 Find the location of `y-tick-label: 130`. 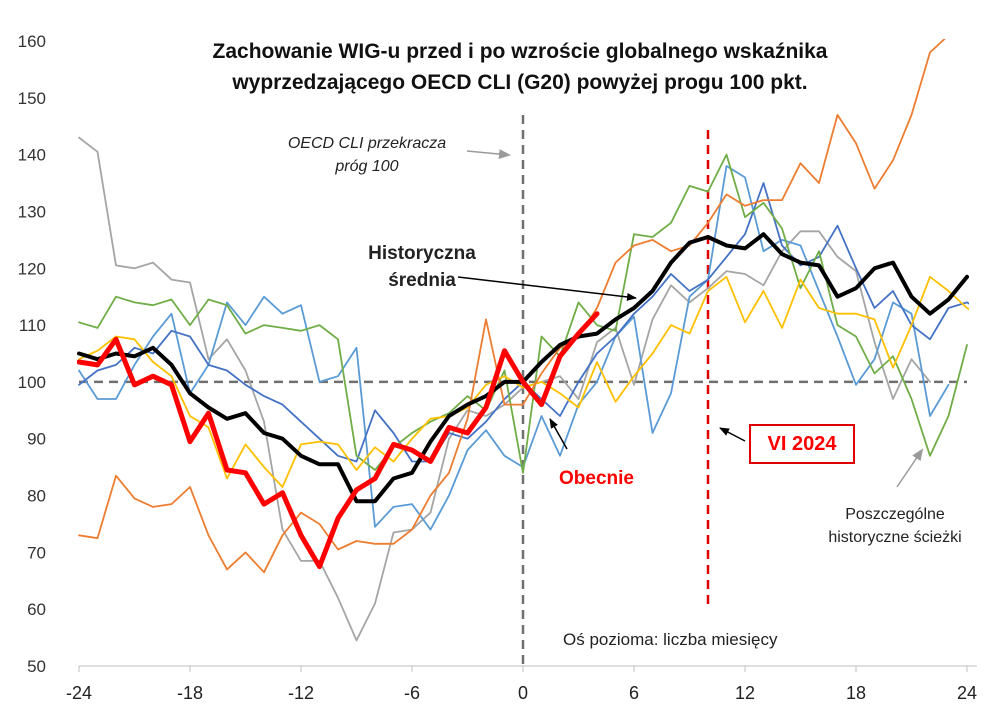

y-tick-label: 130 is located at coordinates (32, 211).